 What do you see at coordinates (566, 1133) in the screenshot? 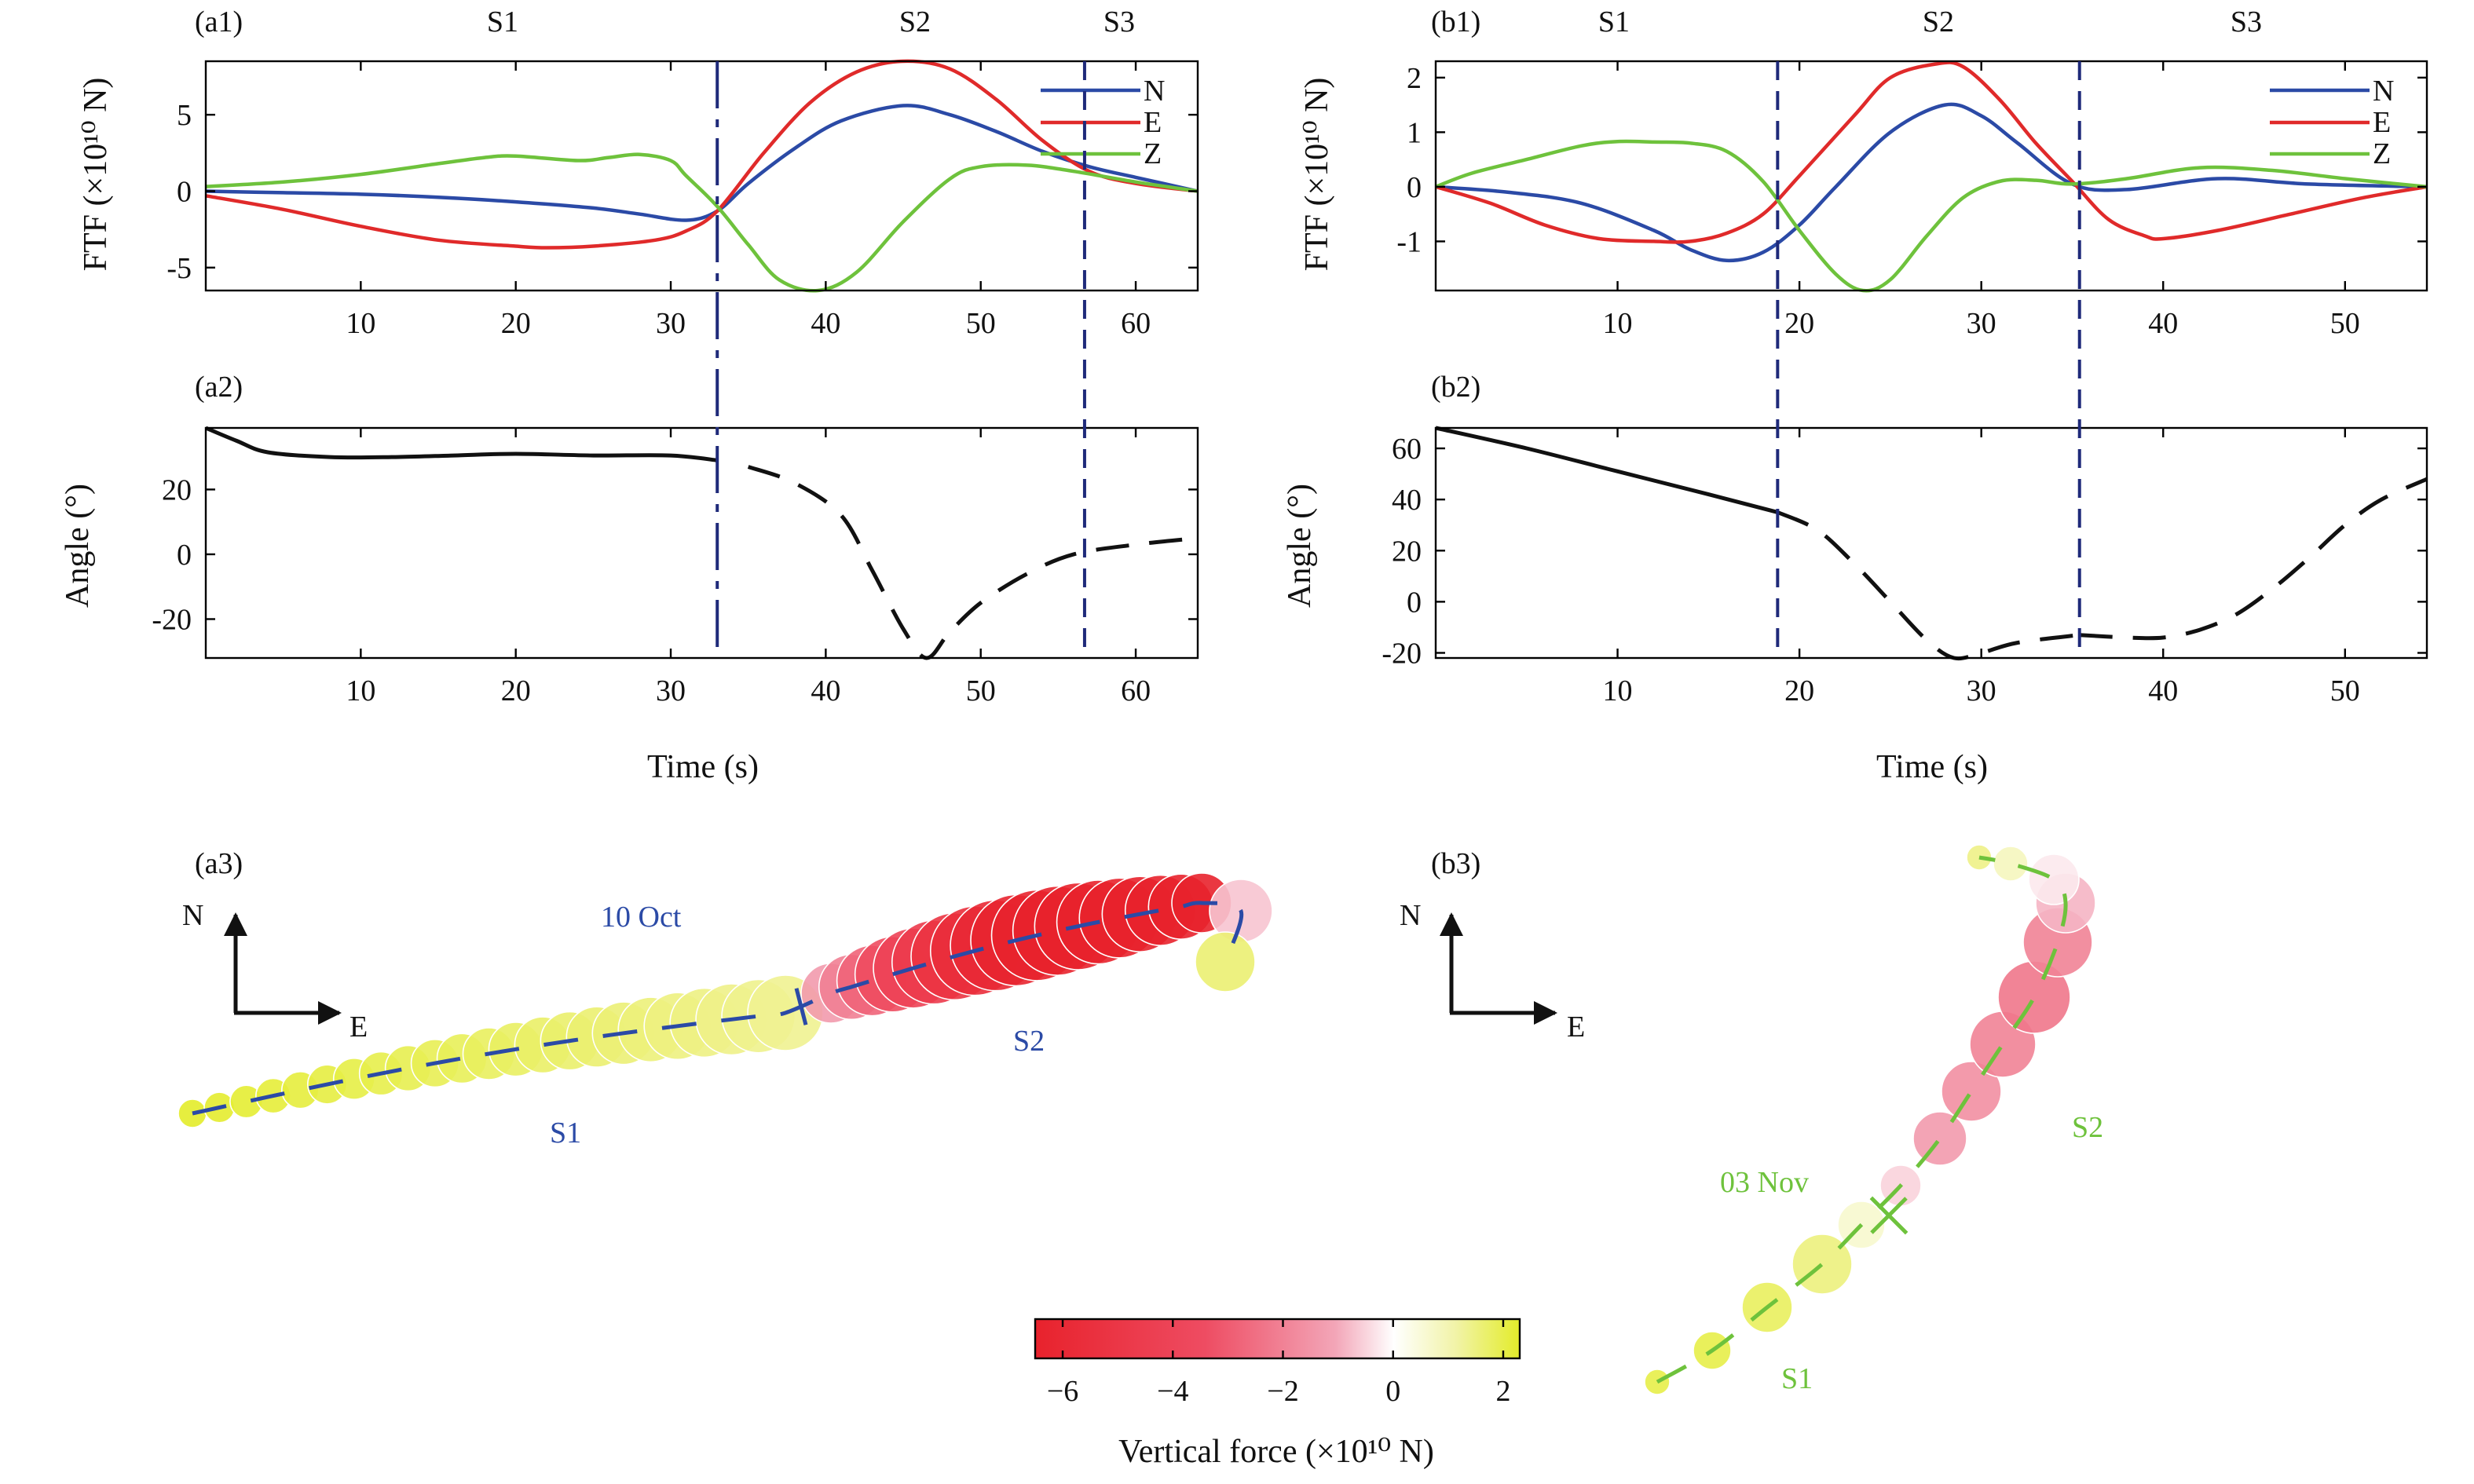
I see `segment-label-s1-a3: S1` at bounding box center [566, 1133].